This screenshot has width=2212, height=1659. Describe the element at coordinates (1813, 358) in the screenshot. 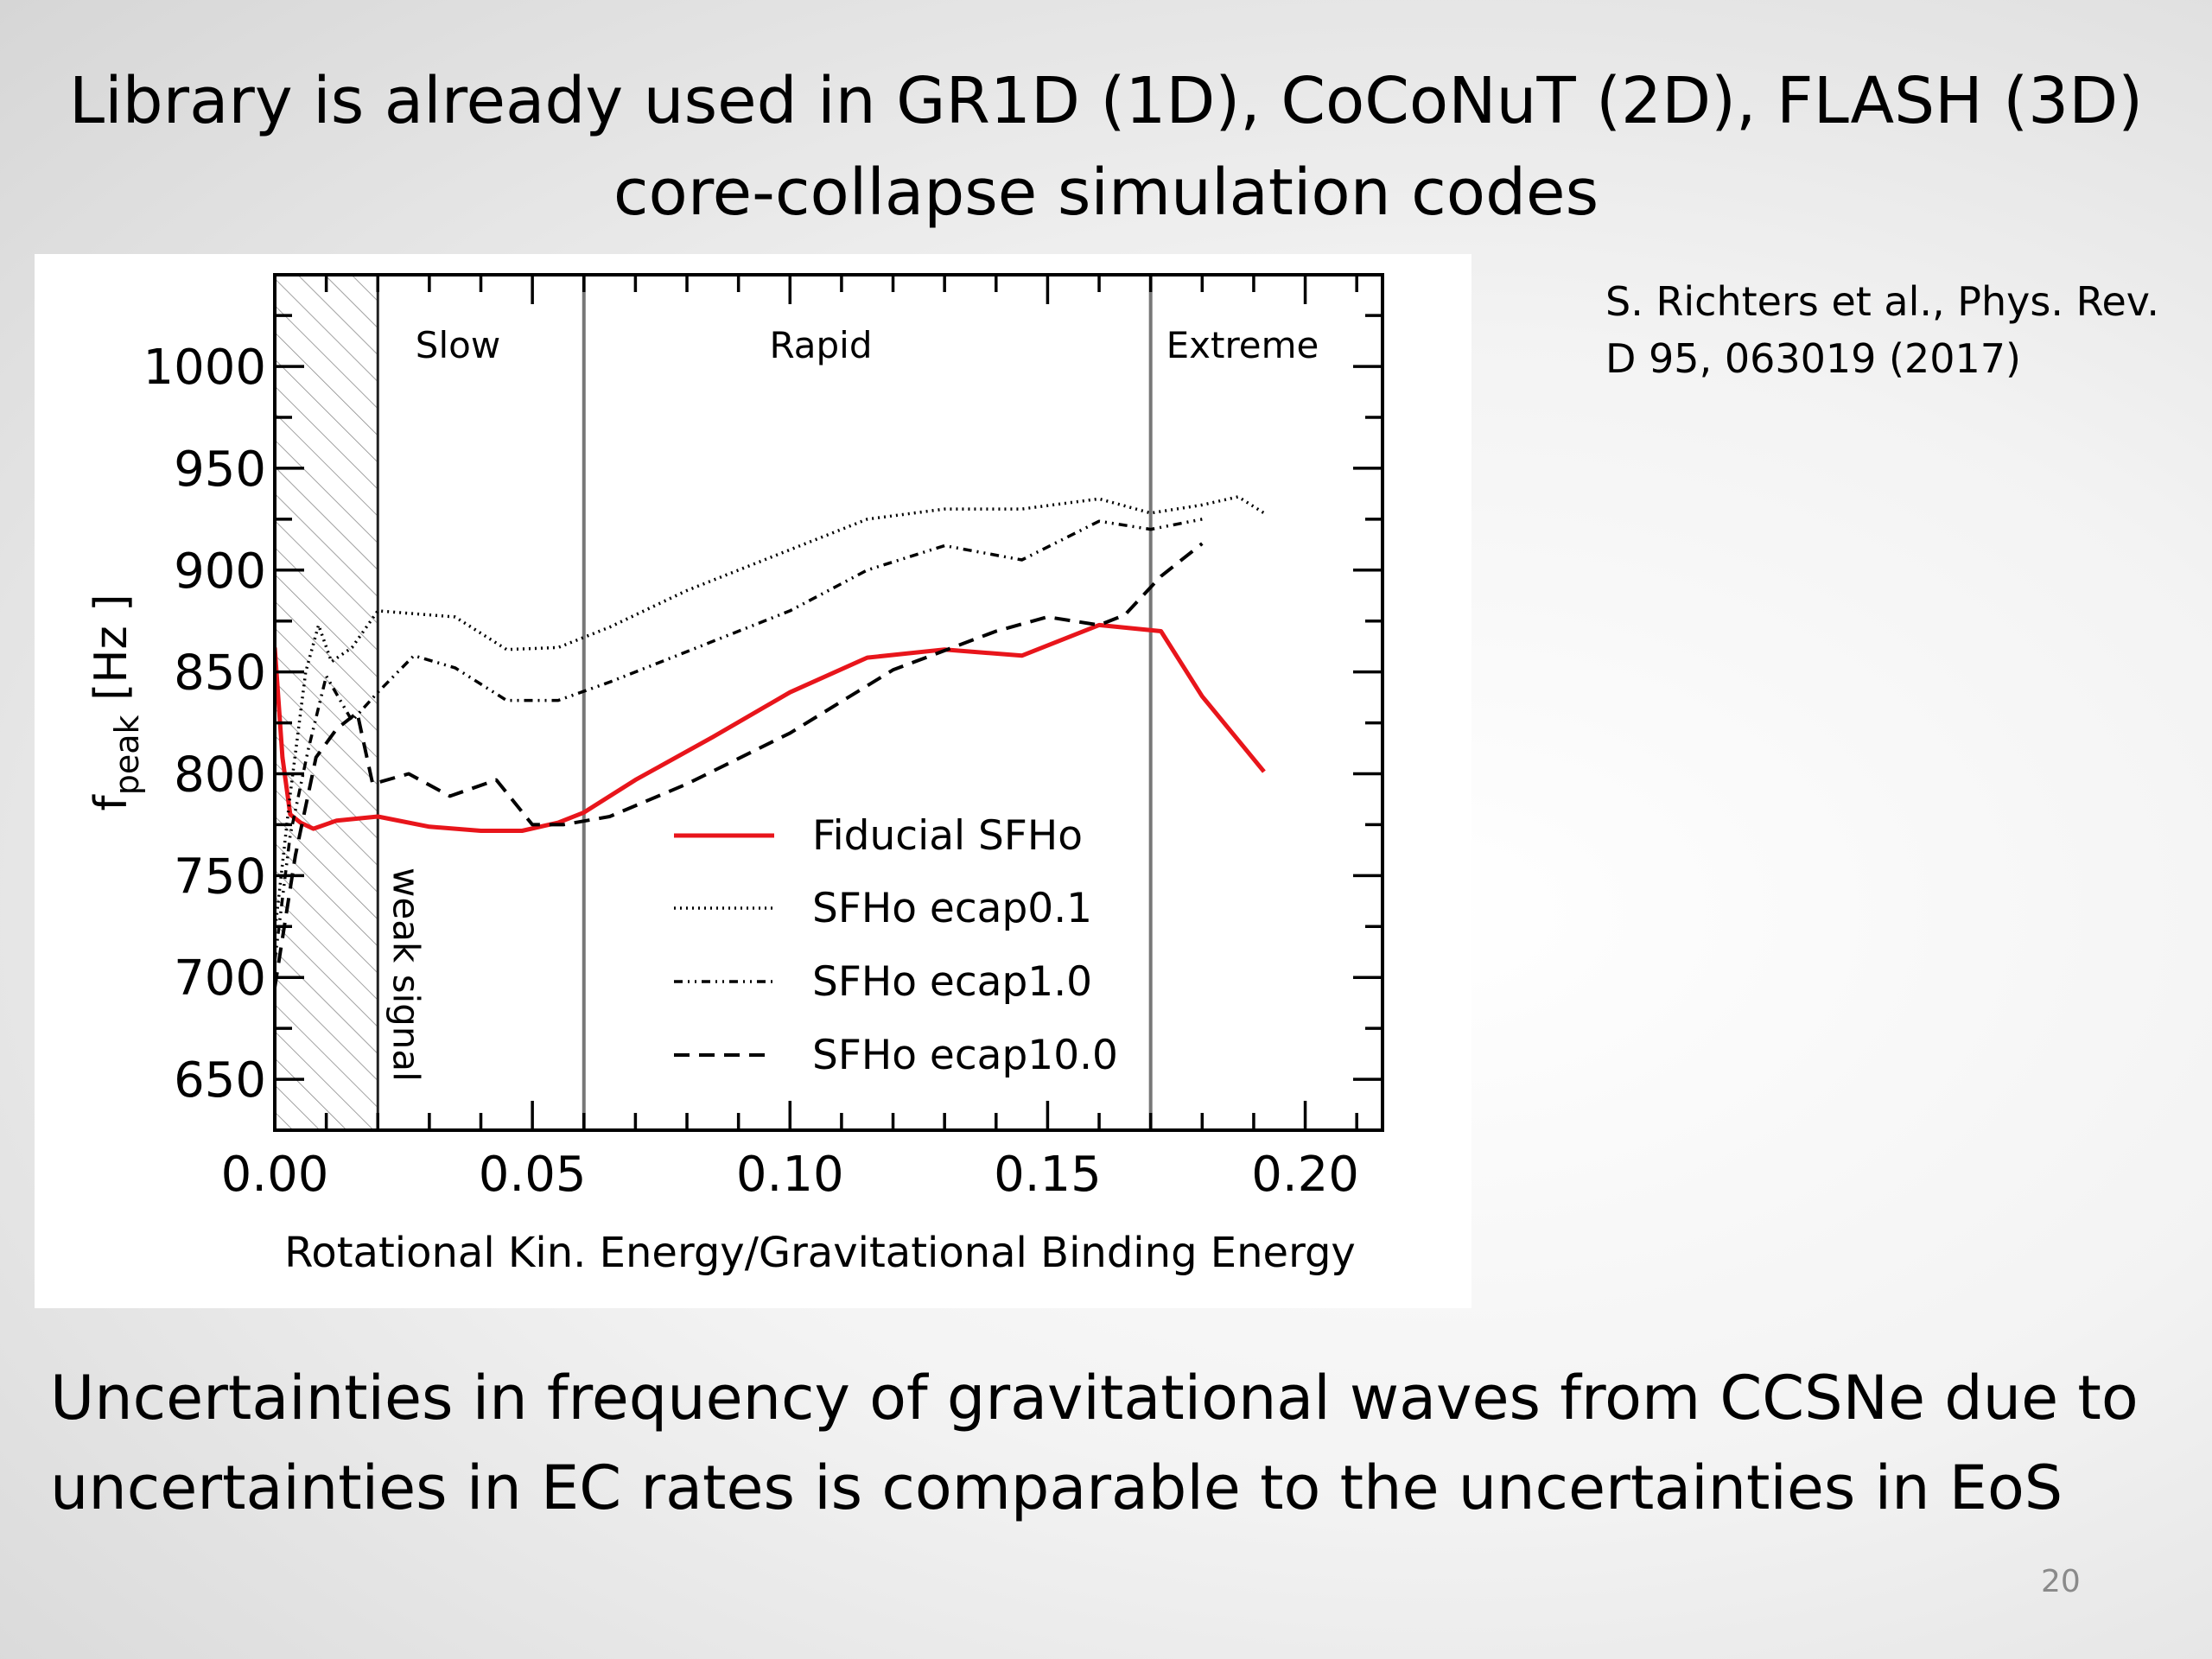

I see `citation-line-2: D 95, 063019 (2017)` at that location.